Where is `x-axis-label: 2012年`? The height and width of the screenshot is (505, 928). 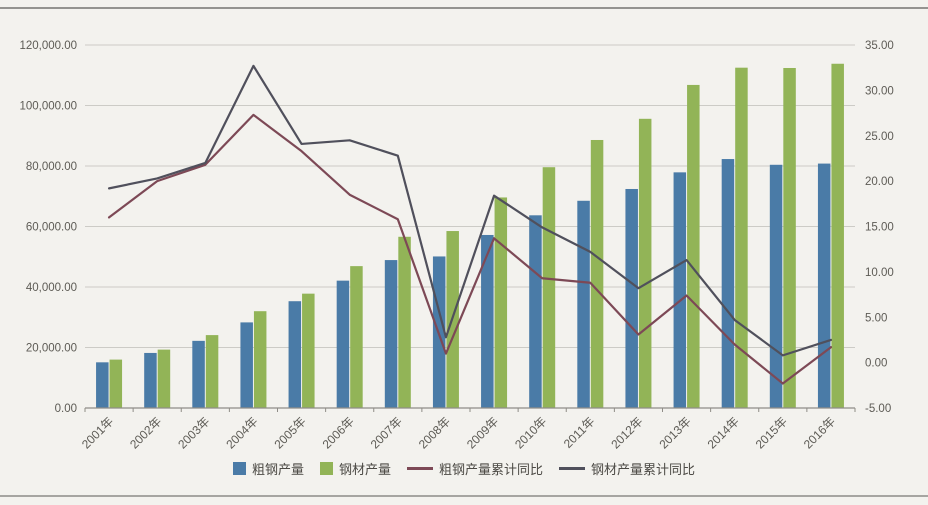 x-axis-label: 2012年 is located at coordinates (626, 432).